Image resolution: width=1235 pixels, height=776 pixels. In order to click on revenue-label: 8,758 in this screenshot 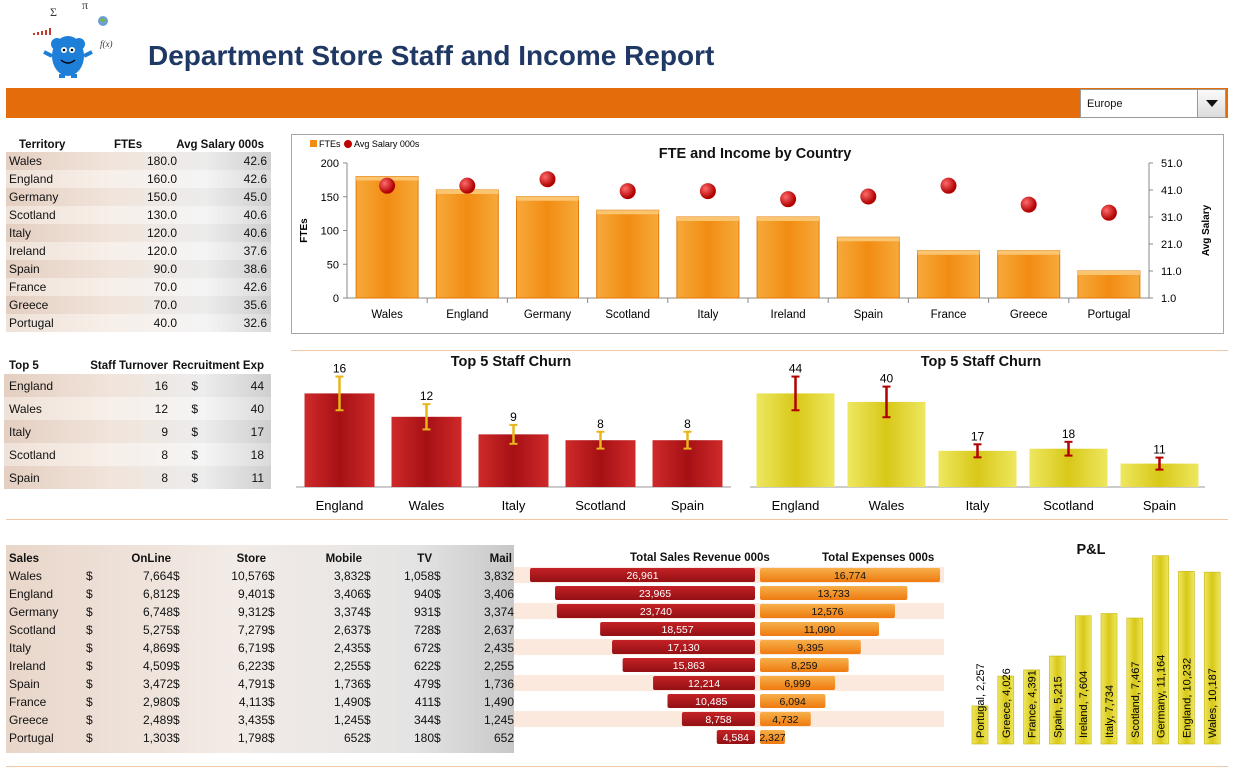, I will do `click(718, 720)`.